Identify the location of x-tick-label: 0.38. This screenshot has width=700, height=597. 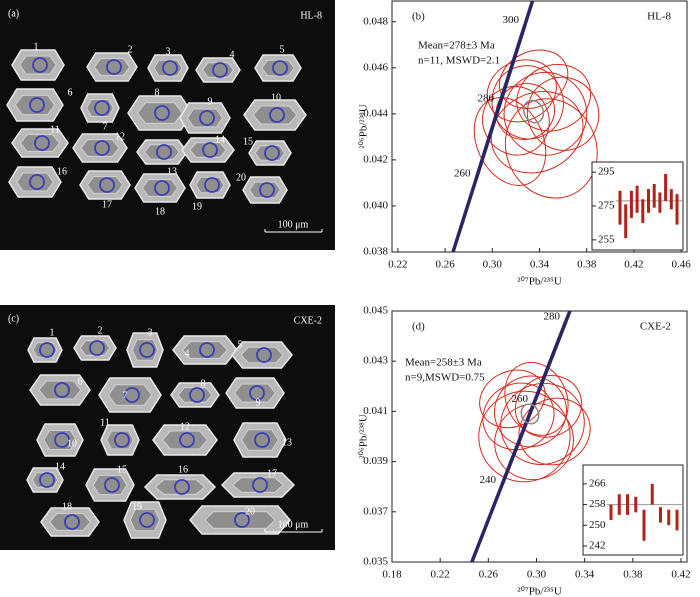
(587, 265).